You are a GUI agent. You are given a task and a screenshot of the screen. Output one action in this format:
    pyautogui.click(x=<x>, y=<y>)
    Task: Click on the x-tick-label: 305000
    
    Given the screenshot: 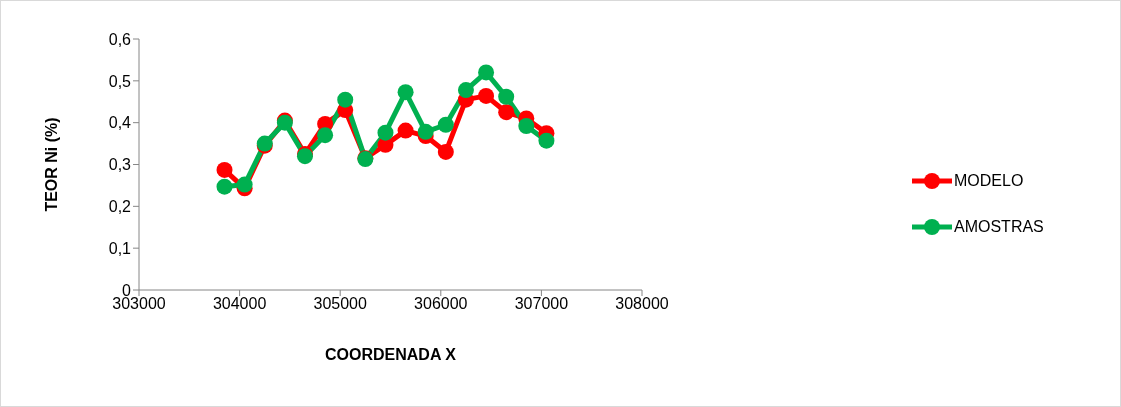 What is the action you would take?
    pyautogui.click(x=340, y=304)
    